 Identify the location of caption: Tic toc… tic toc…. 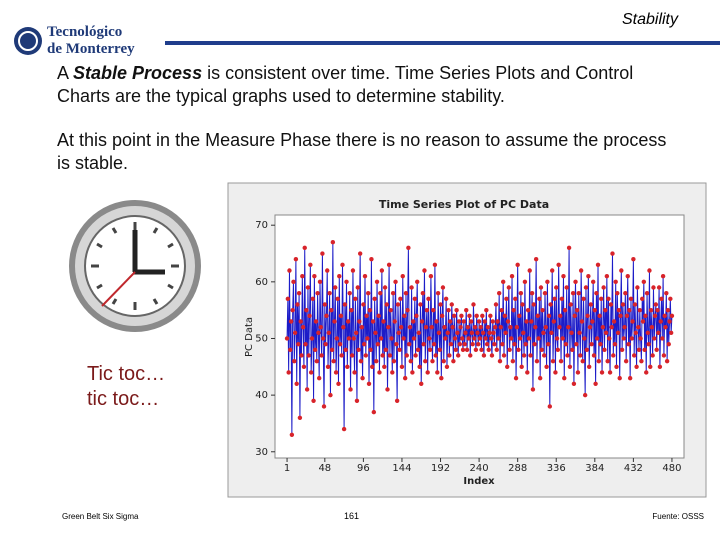
(126, 387).